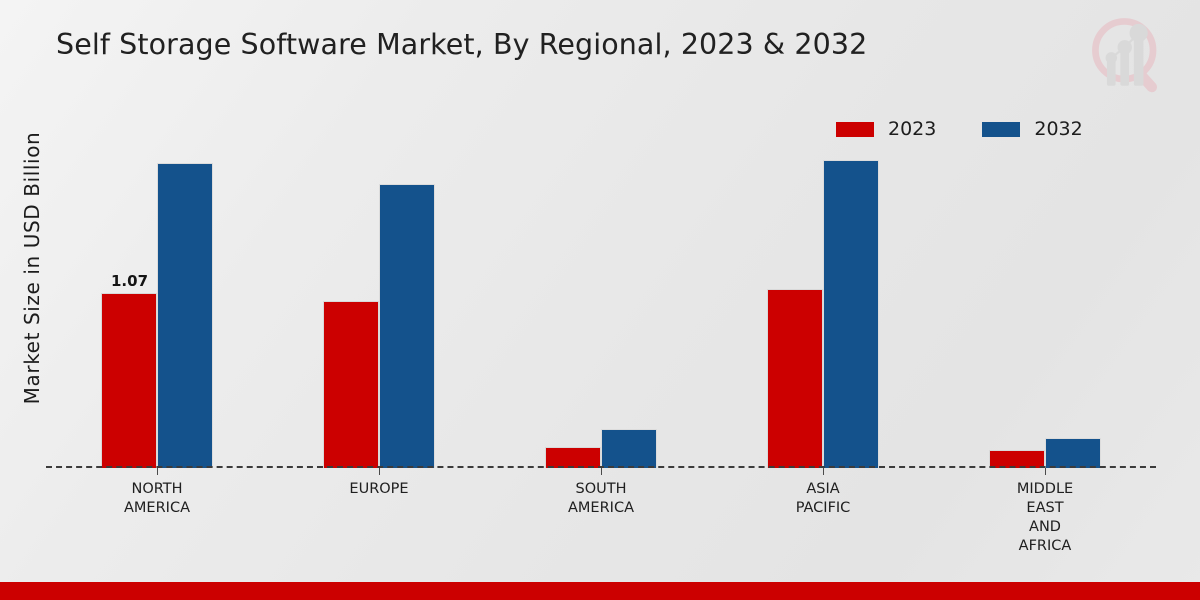  What do you see at coordinates (157, 489) in the screenshot?
I see `category-label-line: NORTH` at bounding box center [157, 489].